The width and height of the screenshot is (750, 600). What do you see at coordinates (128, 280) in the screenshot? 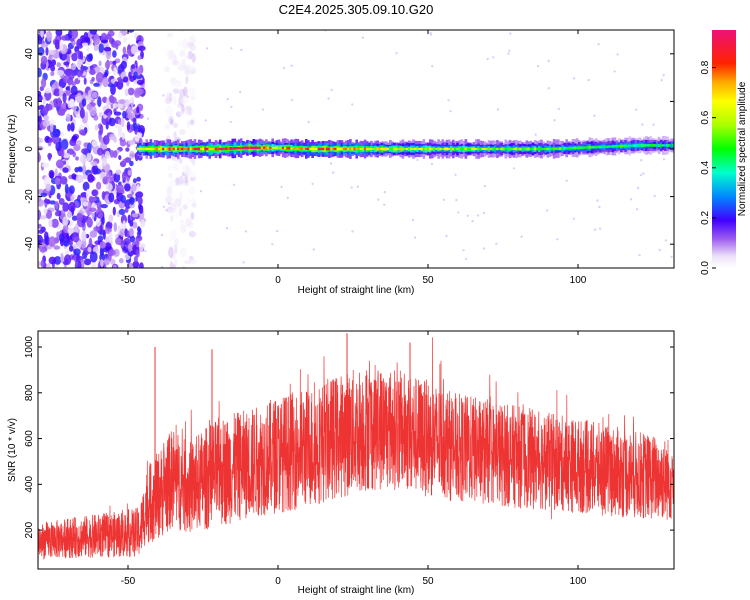
I see `x-tick-label: -50` at bounding box center [128, 280].